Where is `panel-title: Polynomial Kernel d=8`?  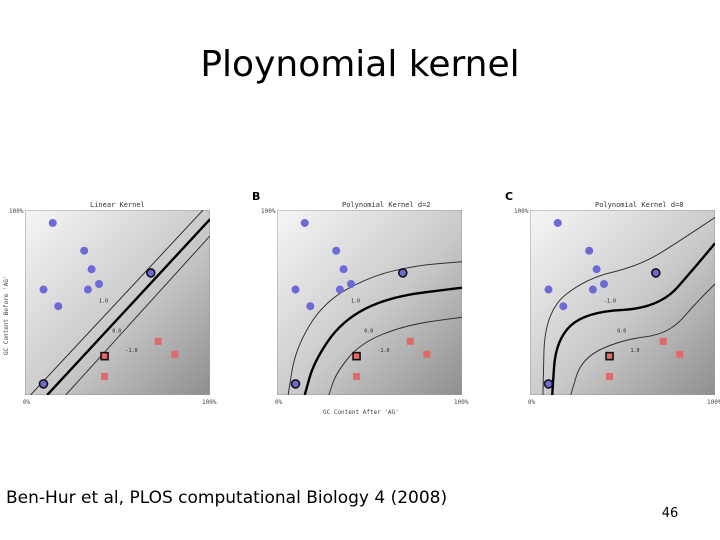 panel-title: Polynomial Kernel d=8 is located at coordinates (639, 205).